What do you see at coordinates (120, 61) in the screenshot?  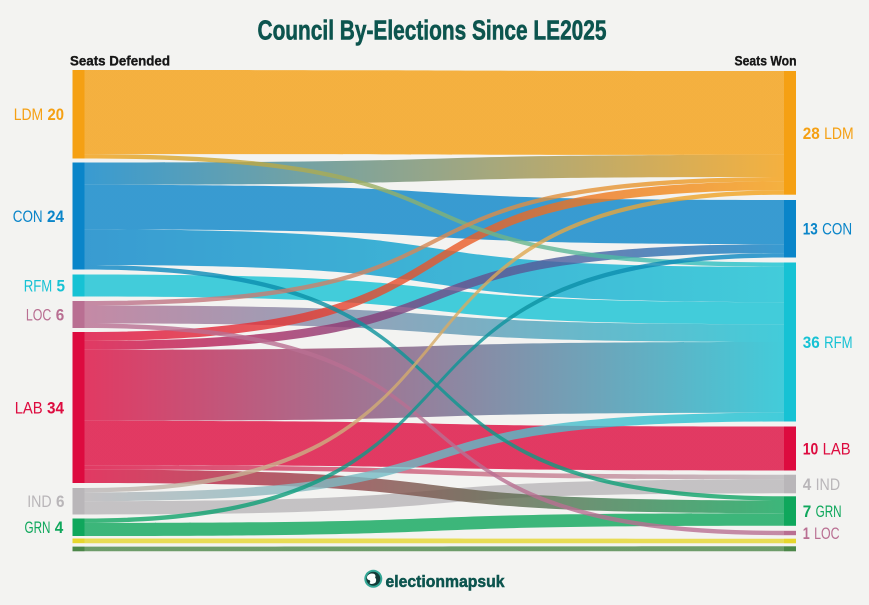 I see `svg-text: Seats Defended` at bounding box center [120, 61].